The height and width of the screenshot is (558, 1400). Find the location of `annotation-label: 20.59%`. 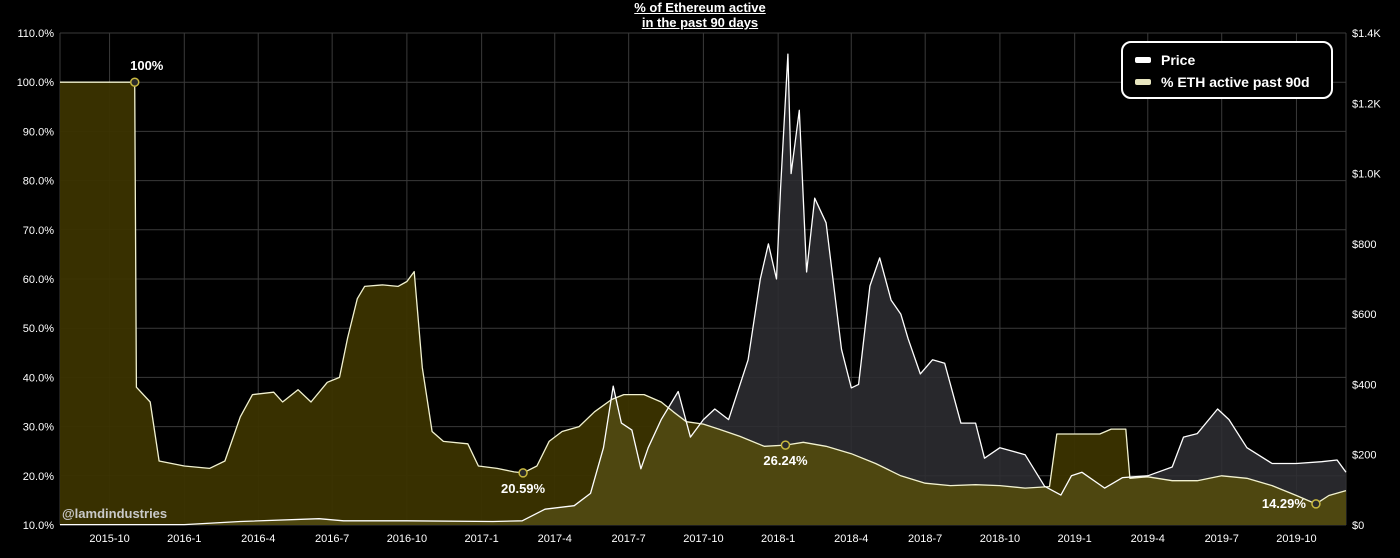

annotation-label: 20.59% is located at coordinates (523, 488).